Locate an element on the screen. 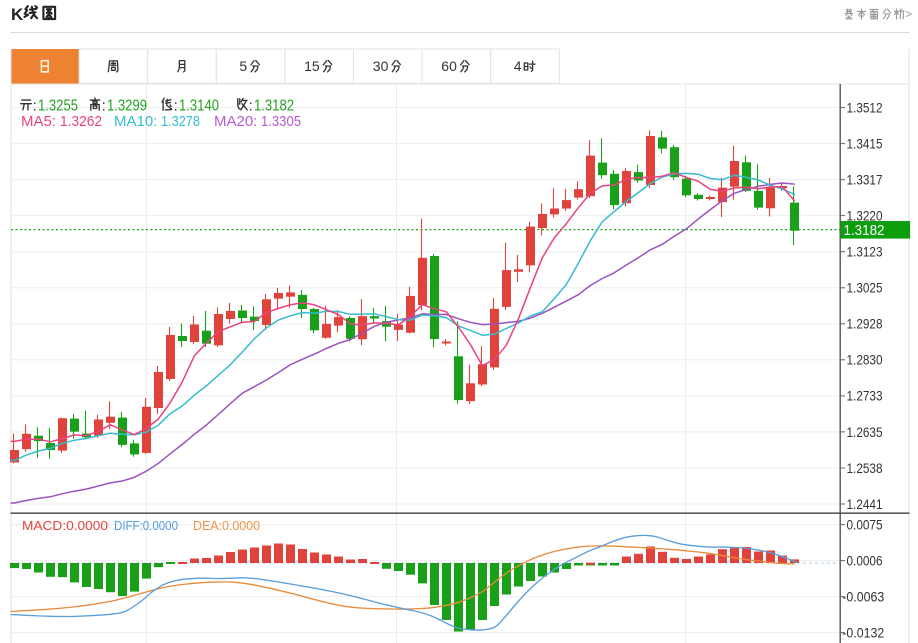  svg-text: 60 is located at coordinates (449, 66).